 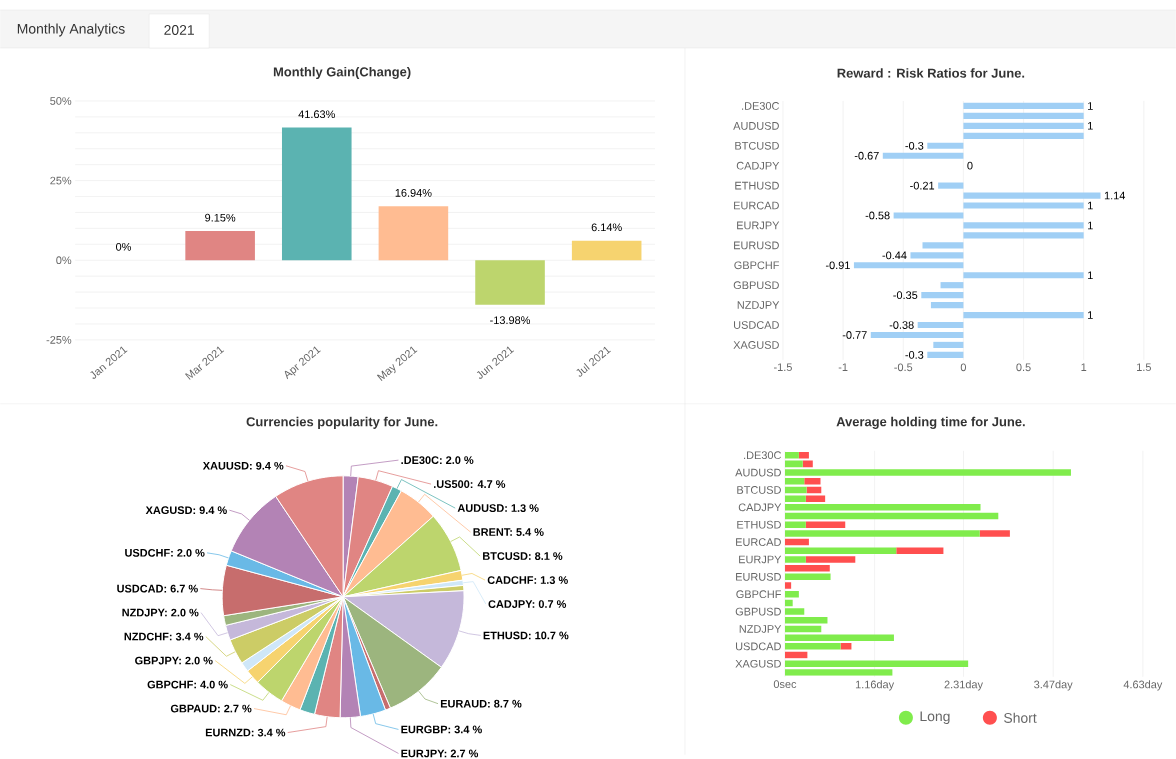 What do you see at coordinates (61, 100) in the screenshot?
I see `y-tick-label: 50%` at bounding box center [61, 100].